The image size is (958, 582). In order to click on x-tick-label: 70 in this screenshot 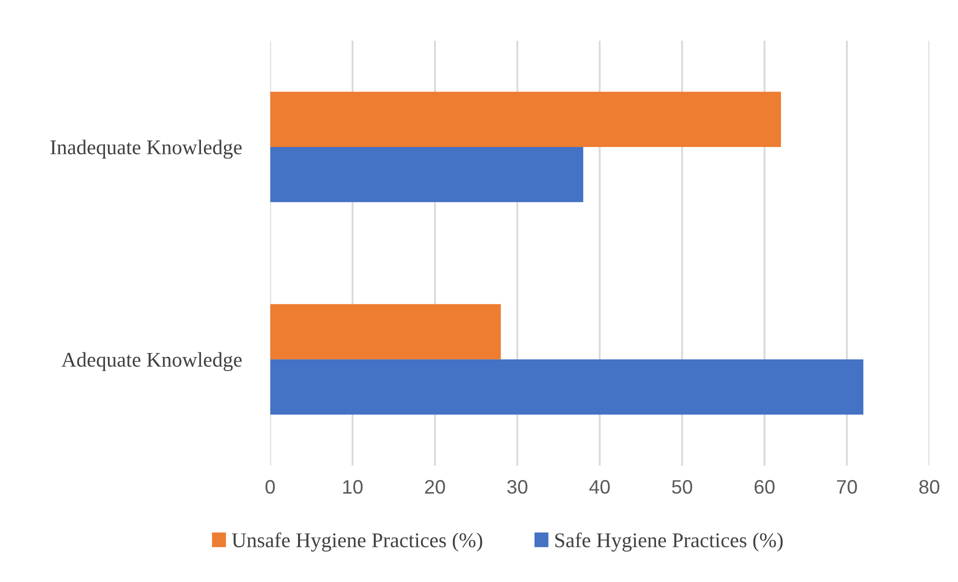, I will do `click(847, 487)`.